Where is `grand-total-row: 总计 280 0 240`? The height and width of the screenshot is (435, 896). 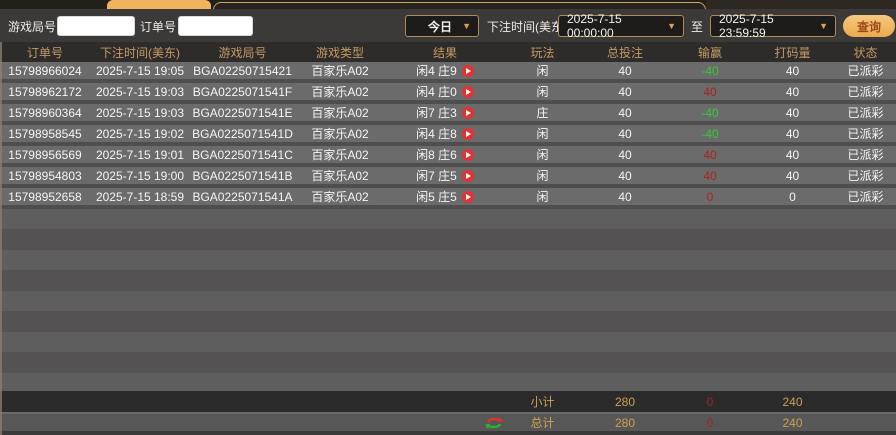
grand-total-row: 总计 280 0 240 is located at coordinates (448, 422).